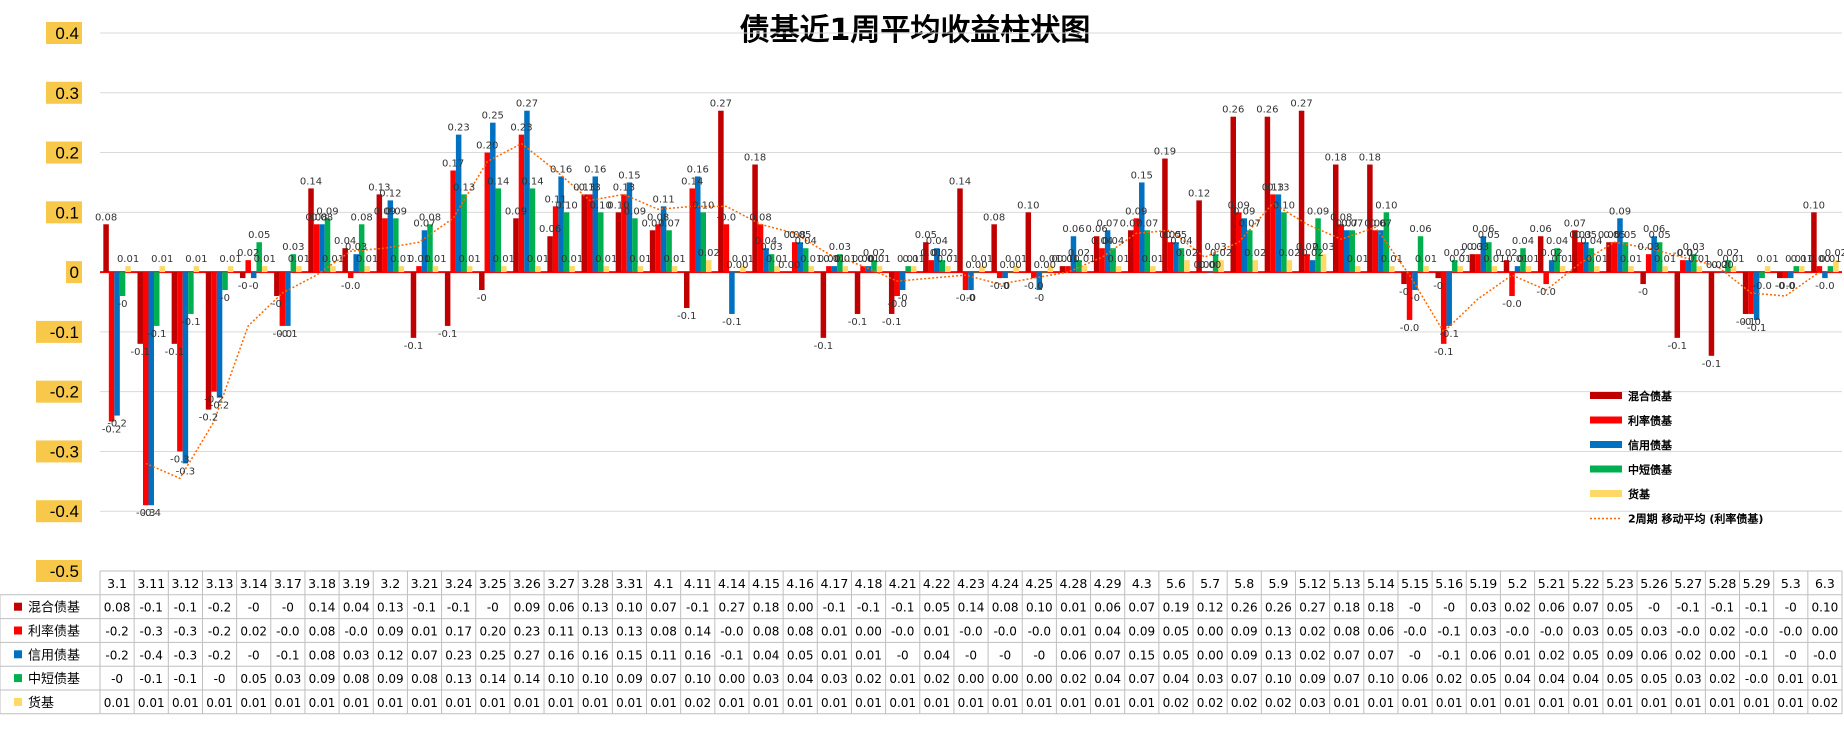  I want to click on data-label-mixed: -0.1, so click(687, 316).